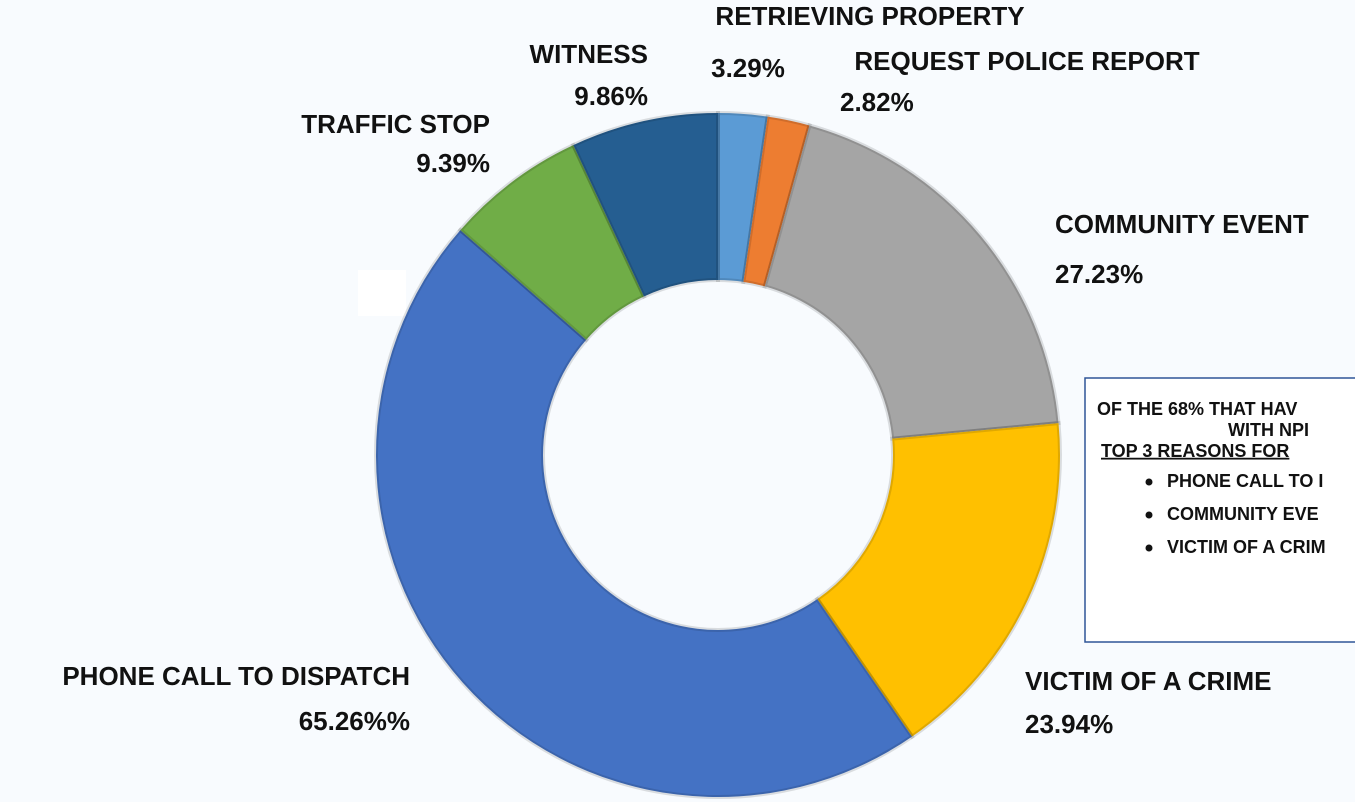 The height and width of the screenshot is (802, 1355). Describe the element at coordinates (395, 124) in the screenshot. I see `category-label: TRAFFIC STOP` at that location.